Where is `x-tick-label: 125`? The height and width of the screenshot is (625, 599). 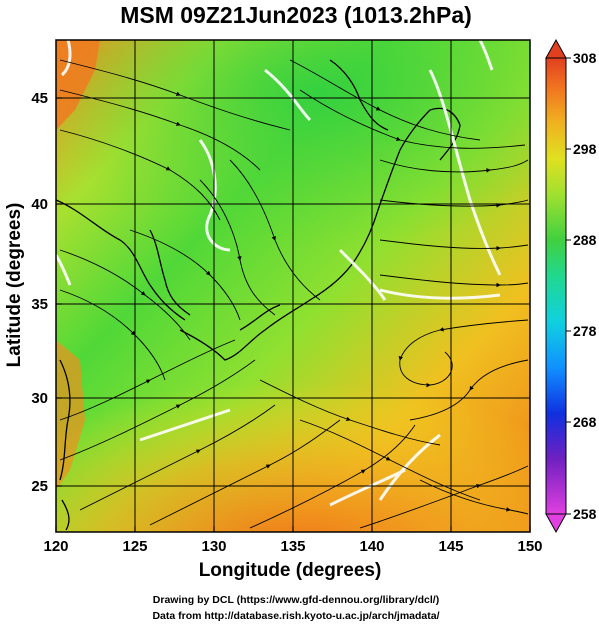
x-tick-label: 125 is located at coordinates (134, 546).